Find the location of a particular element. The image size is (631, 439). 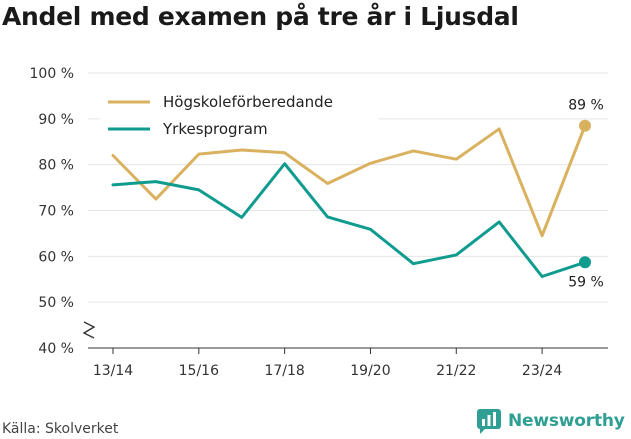

brand-logo: Newsworthy is located at coordinates (550, 421).